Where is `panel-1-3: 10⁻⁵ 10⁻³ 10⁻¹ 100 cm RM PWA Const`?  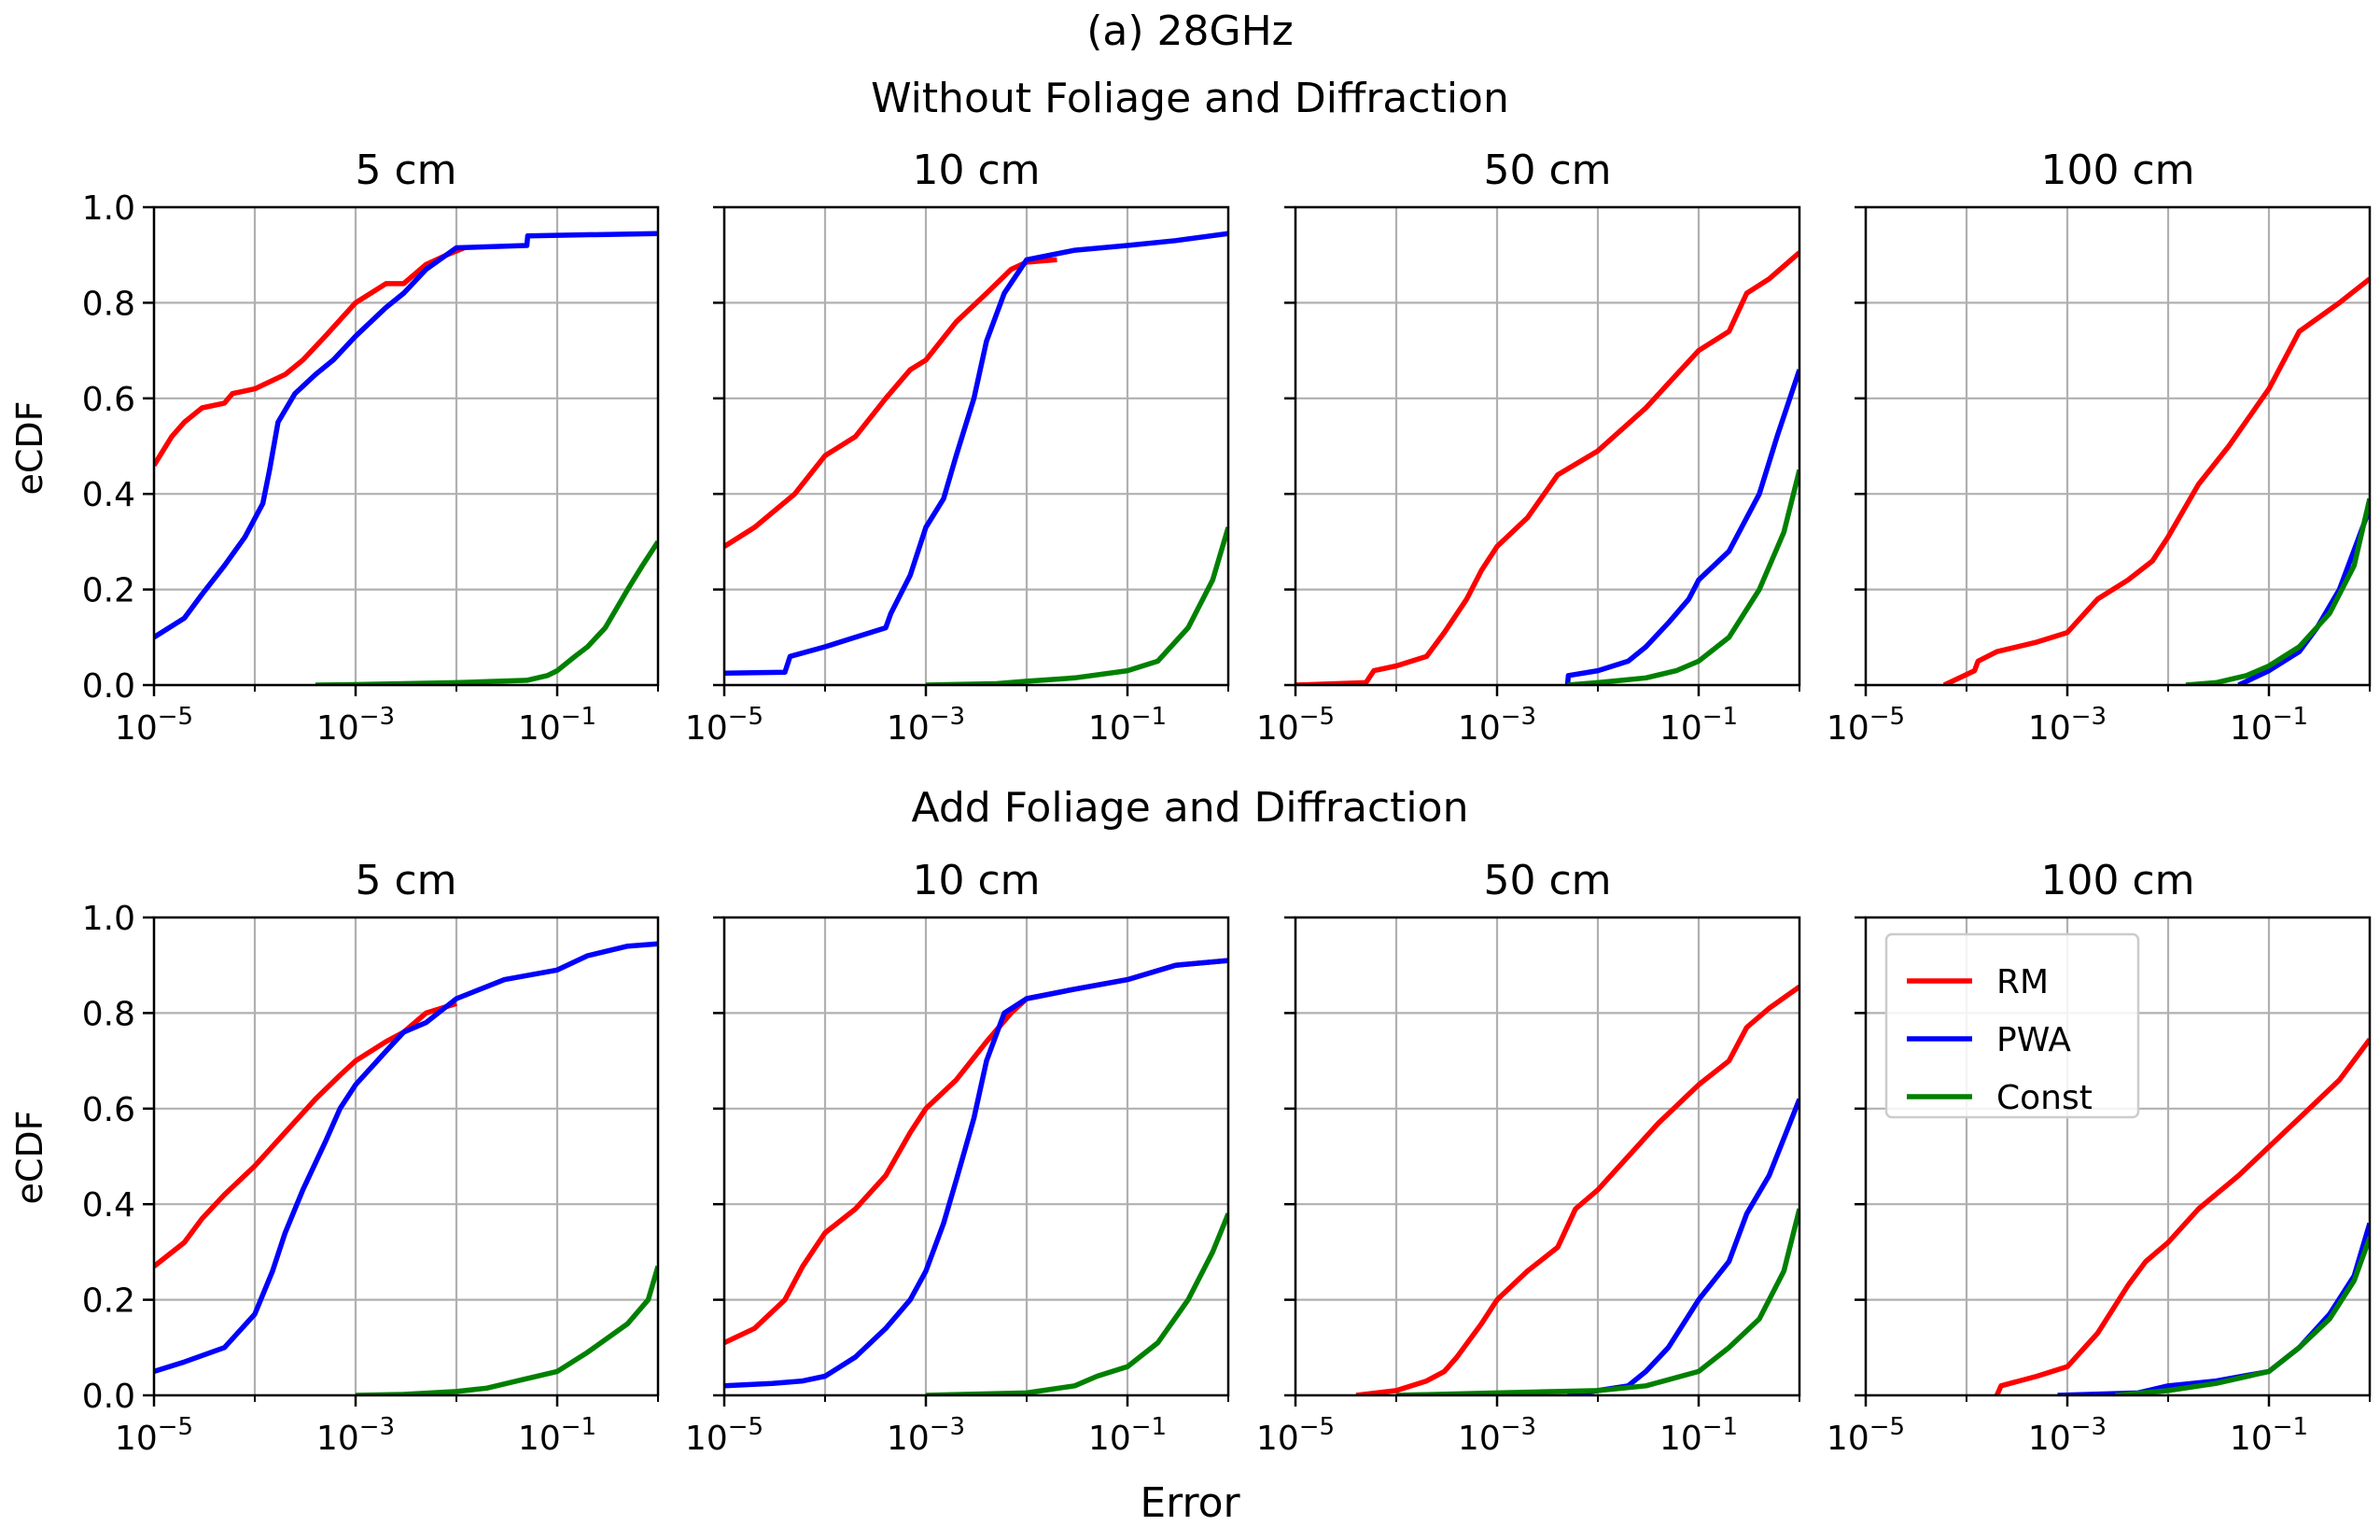
panel-1-3: 10⁻⁵ 10⁻³ 10⁻¹ 100 cm RM PWA Const is located at coordinates (2099, 1157).